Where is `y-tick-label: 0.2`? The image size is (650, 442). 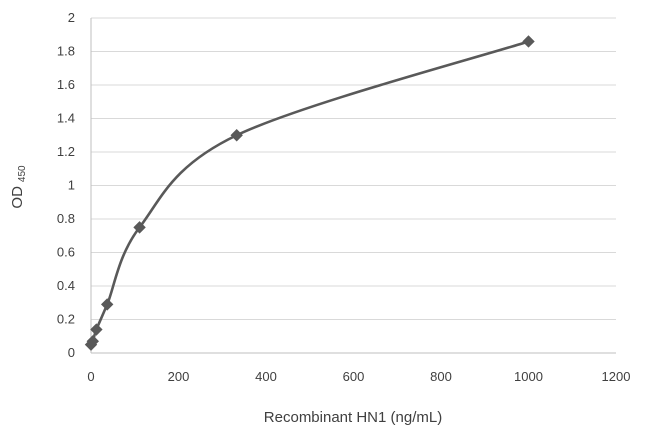
y-tick-label: 0.2 is located at coordinates (66, 319).